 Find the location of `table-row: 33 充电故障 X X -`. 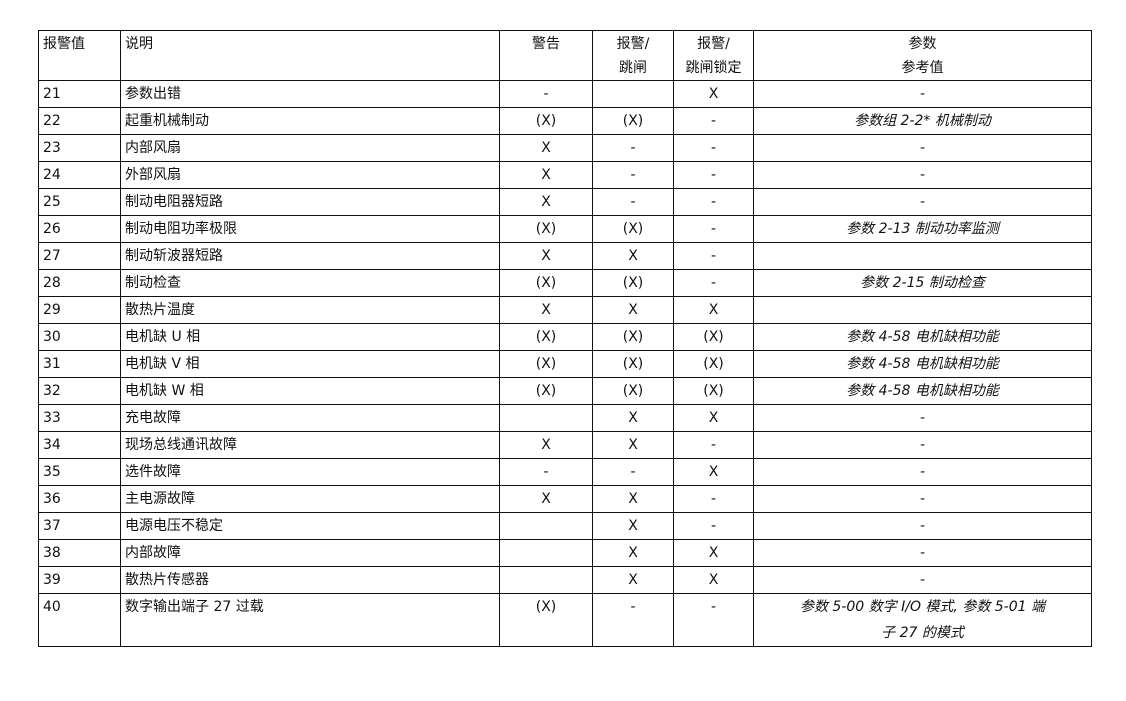

table-row: 33 充电故障 X X - is located at coordinates (565, 418).